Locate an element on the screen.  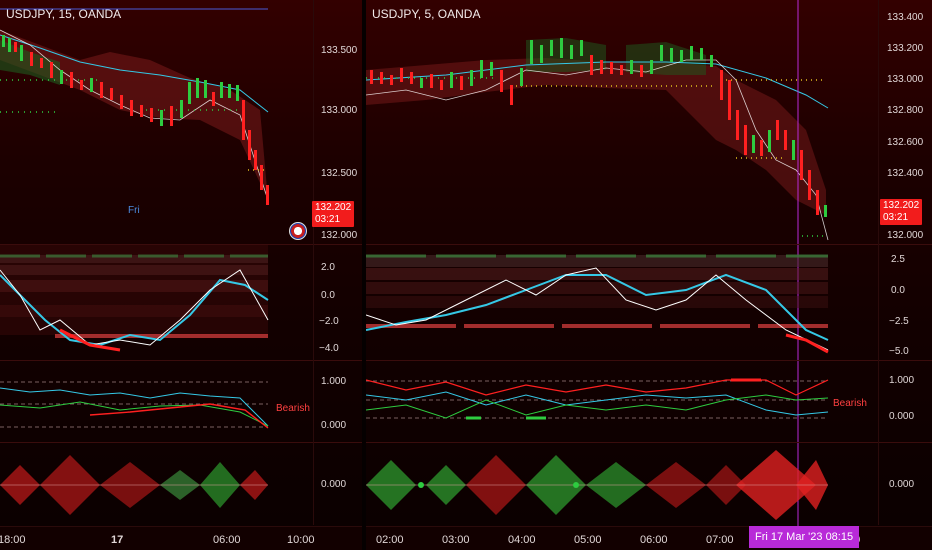
time-tick: 02:00 is located at coordinates (390, 540).